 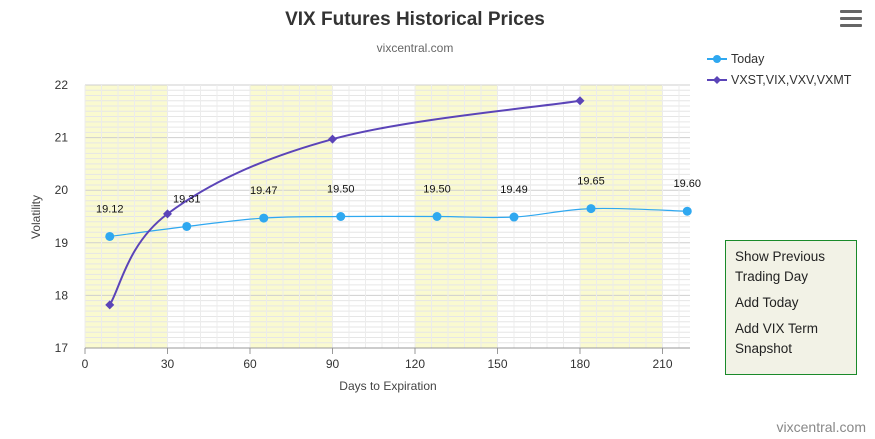 I want to click on add-vix-term-button: Add VIX Term Snapshot, so click(x=777, y=338).